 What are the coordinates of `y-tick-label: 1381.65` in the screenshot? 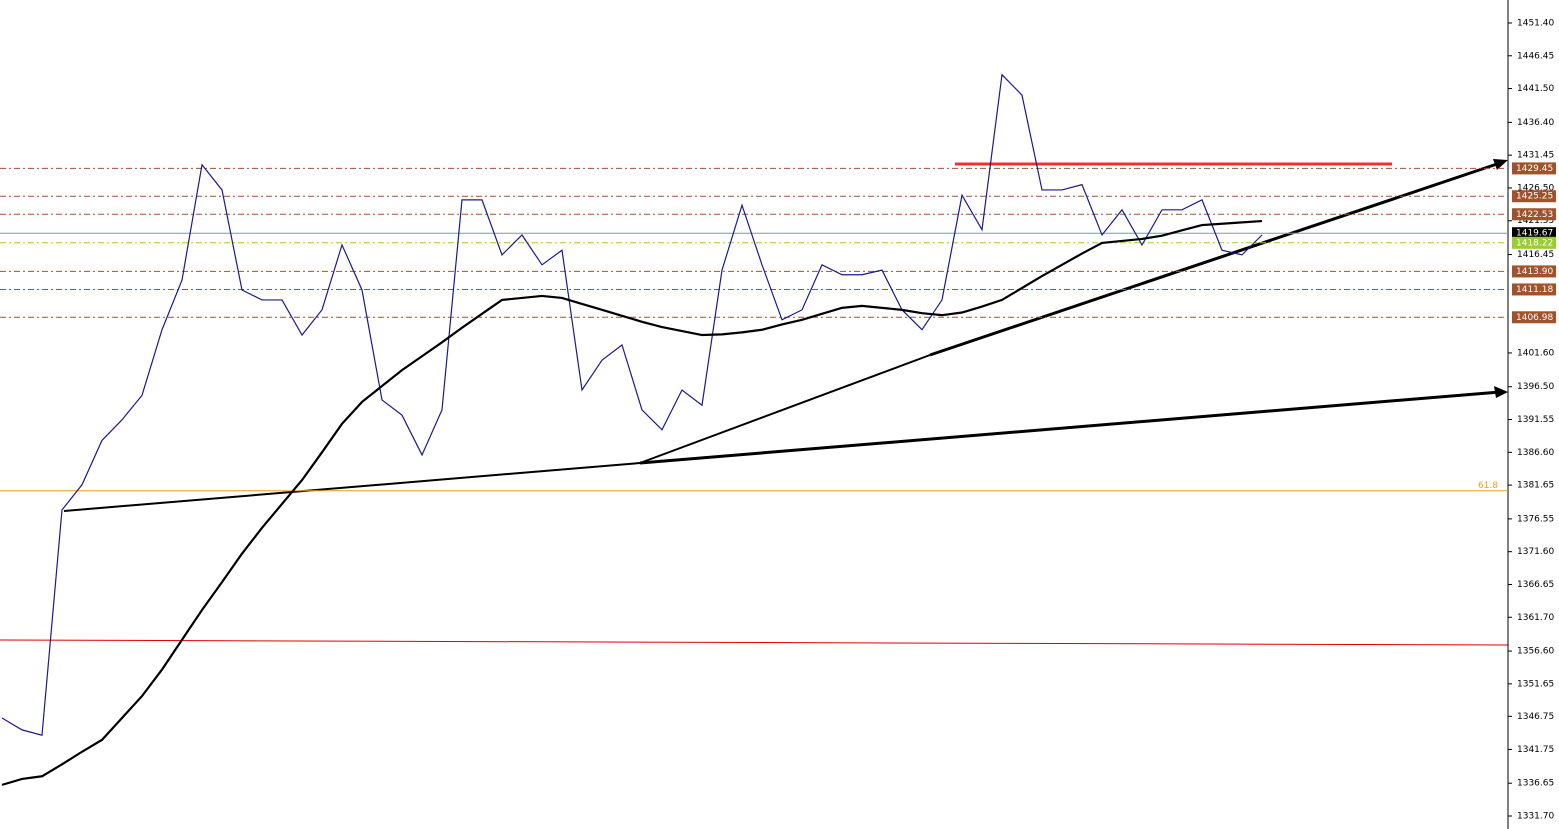 It's located at (1535, 486).